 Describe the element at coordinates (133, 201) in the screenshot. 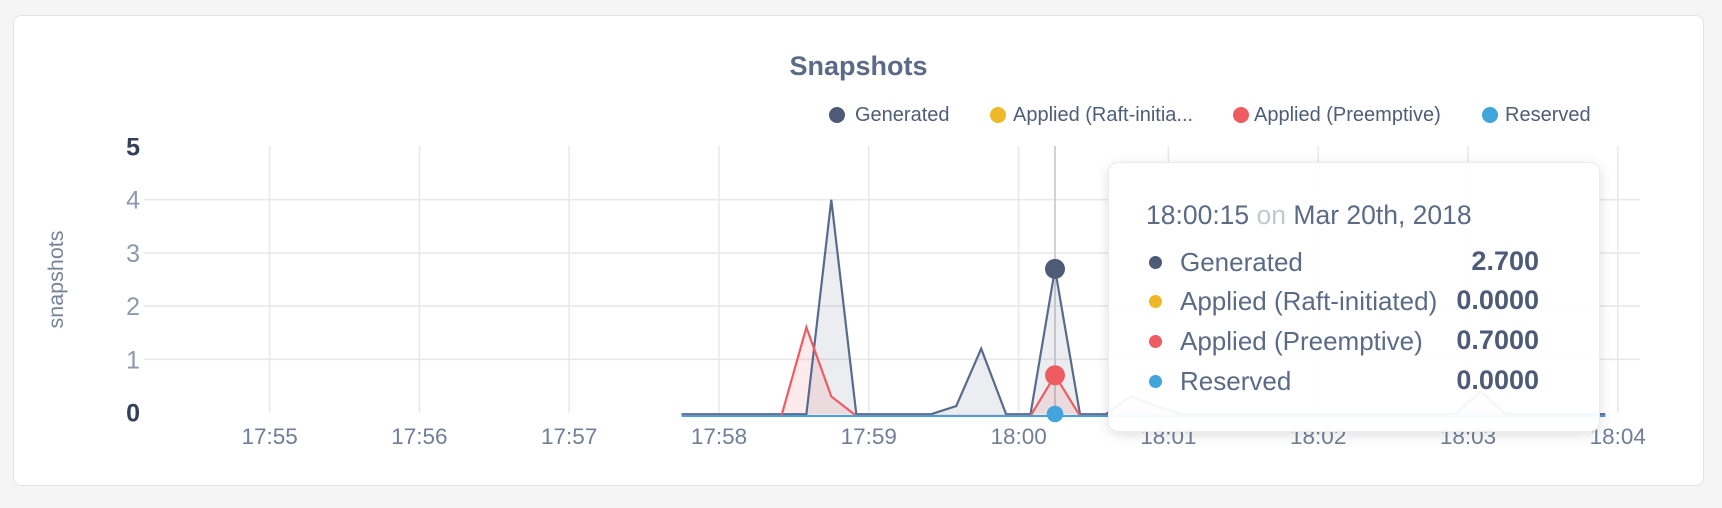

I see `svg-text: 4` at that location.